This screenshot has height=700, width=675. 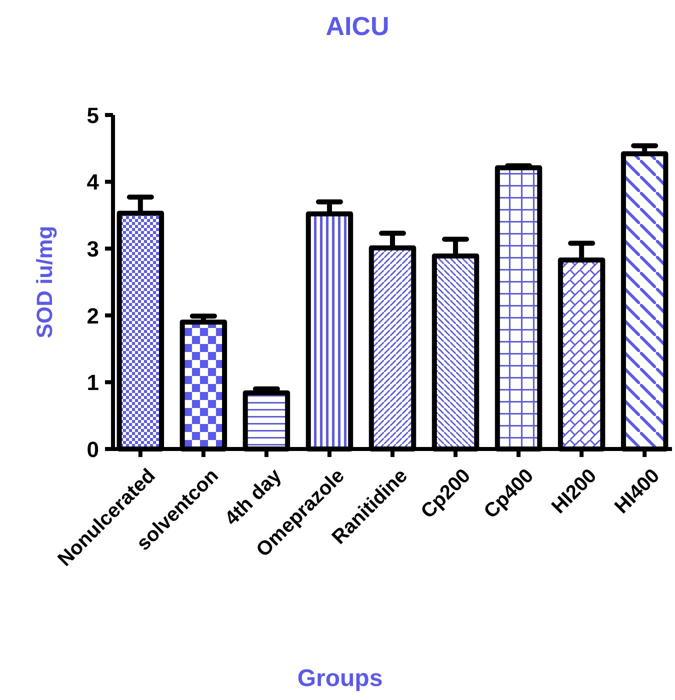 What do you see at coordinates (44, 282) in the screenshot?
I see `y-axis-title: SOD iu/mg` at bounding box center [44, 282].